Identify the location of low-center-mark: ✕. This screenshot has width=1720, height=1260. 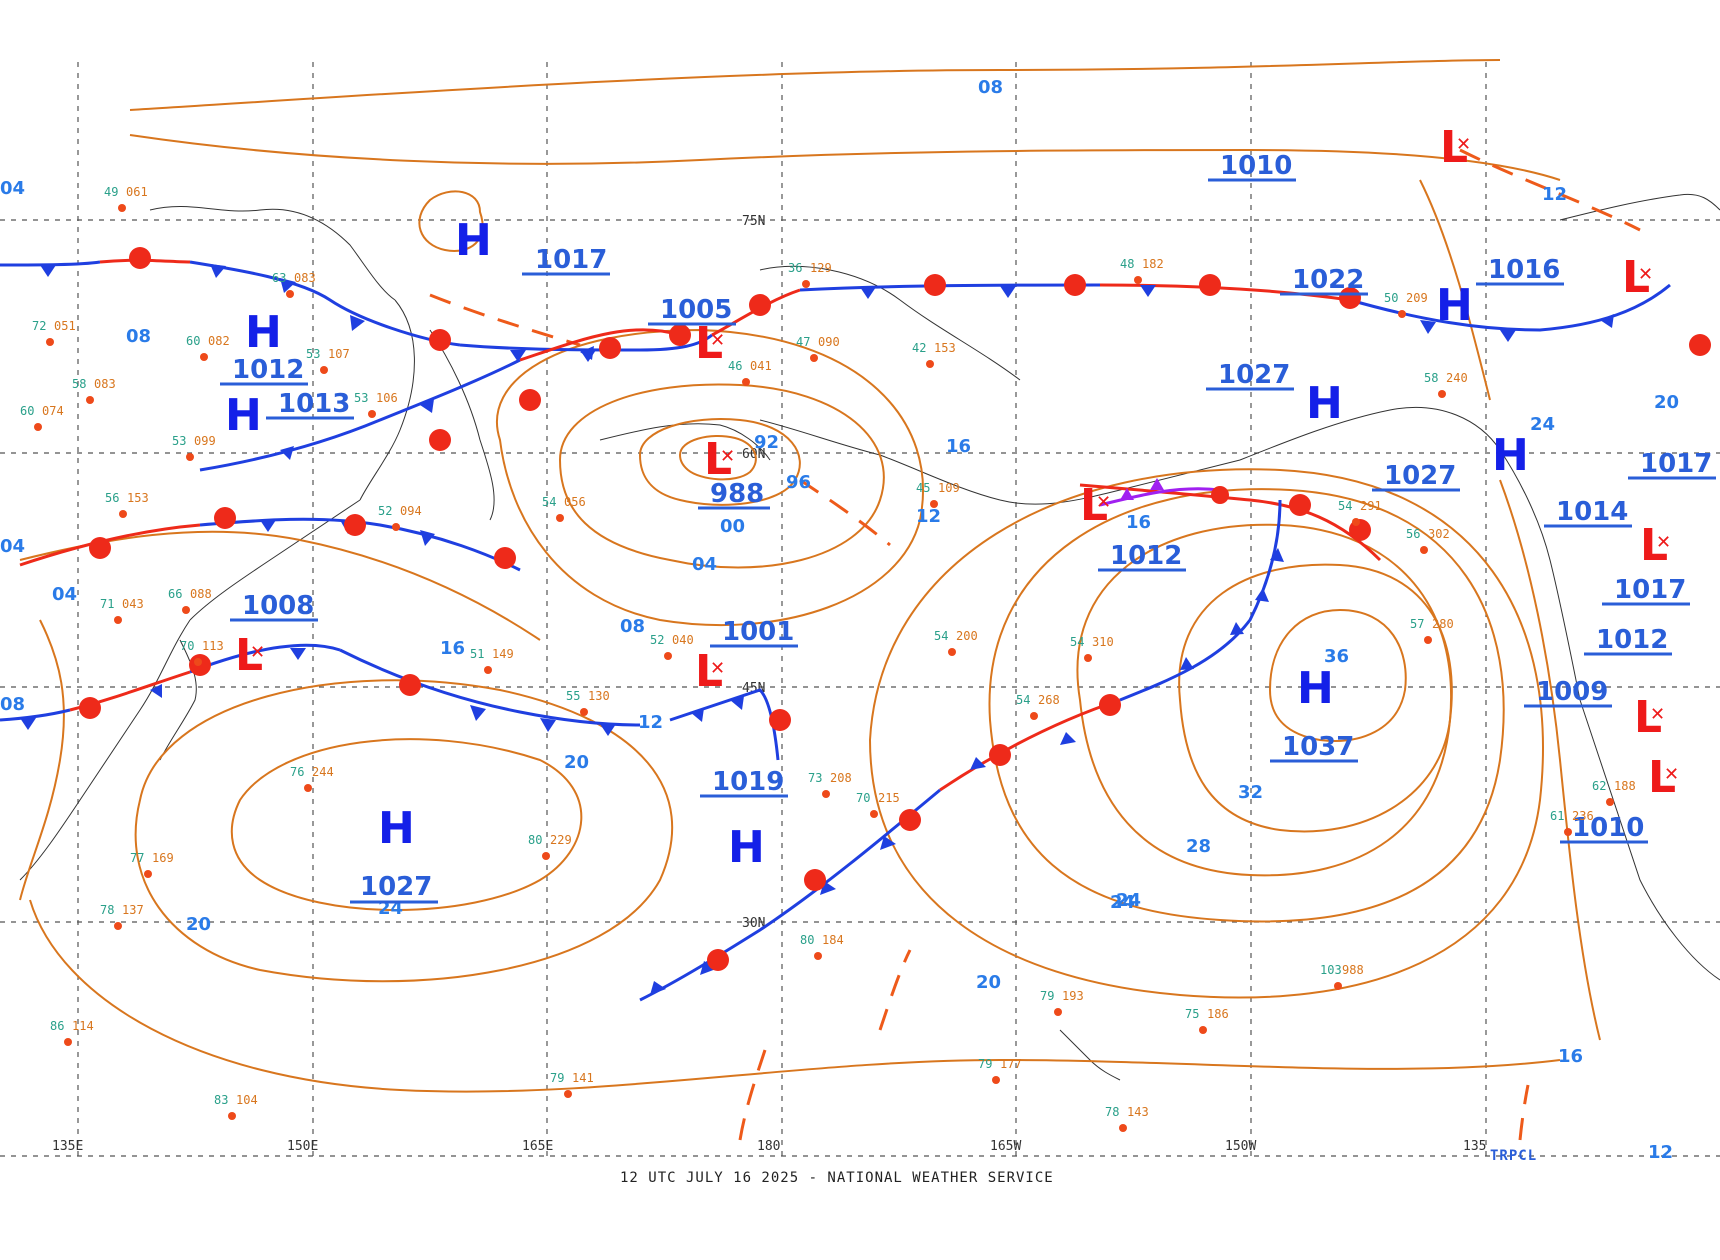
(727, 456).